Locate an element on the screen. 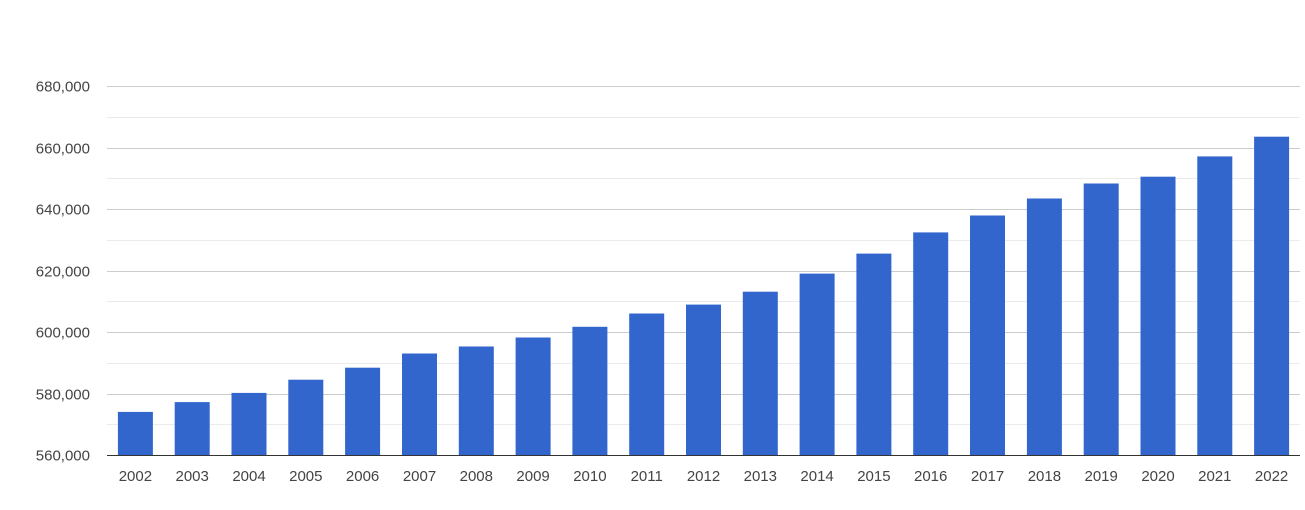 This screenshot has height=510, width=1305. x-tick-label: 2009 is located at coordinates (532, 476).